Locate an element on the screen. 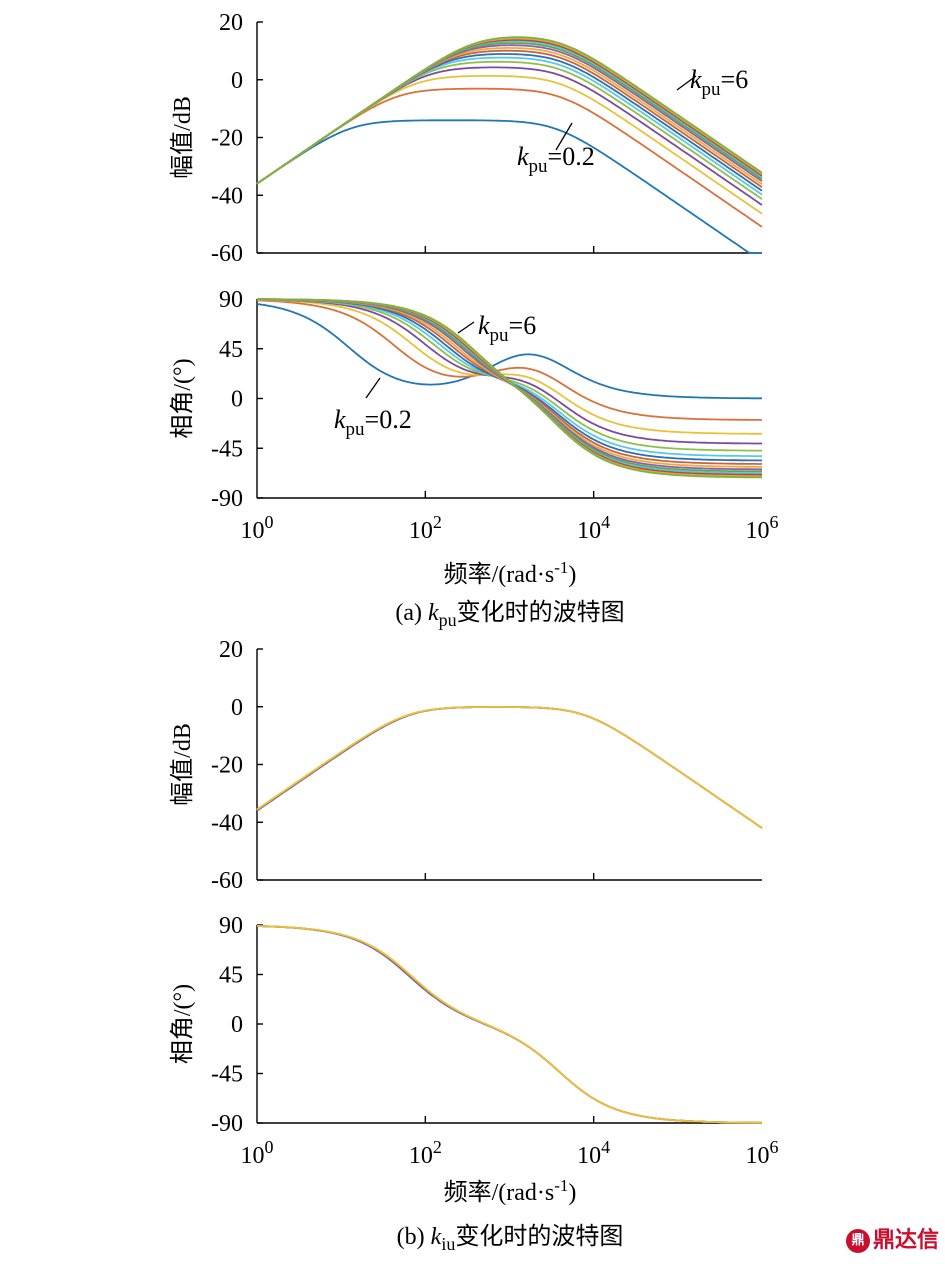 This screenshot has width=945, height=1264. caption-b: (b) kiu变化时的波特图 is located at coordinates (510, 1238).